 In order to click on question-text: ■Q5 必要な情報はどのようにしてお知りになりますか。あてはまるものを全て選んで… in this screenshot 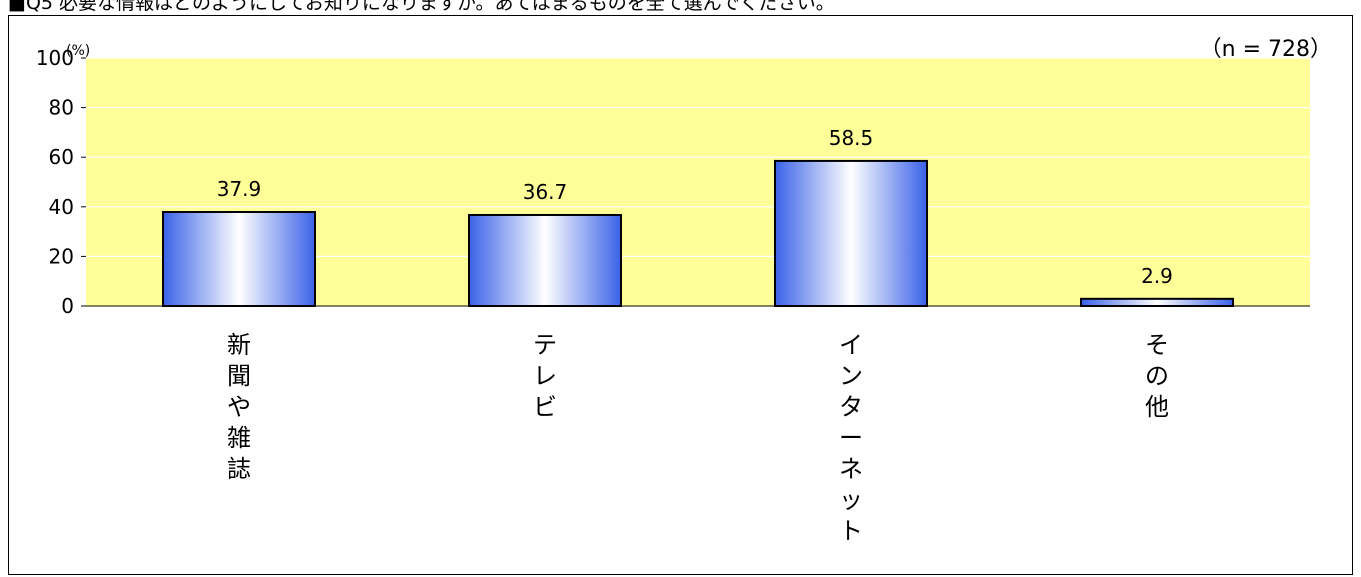, I will do `click(421, 7)`.